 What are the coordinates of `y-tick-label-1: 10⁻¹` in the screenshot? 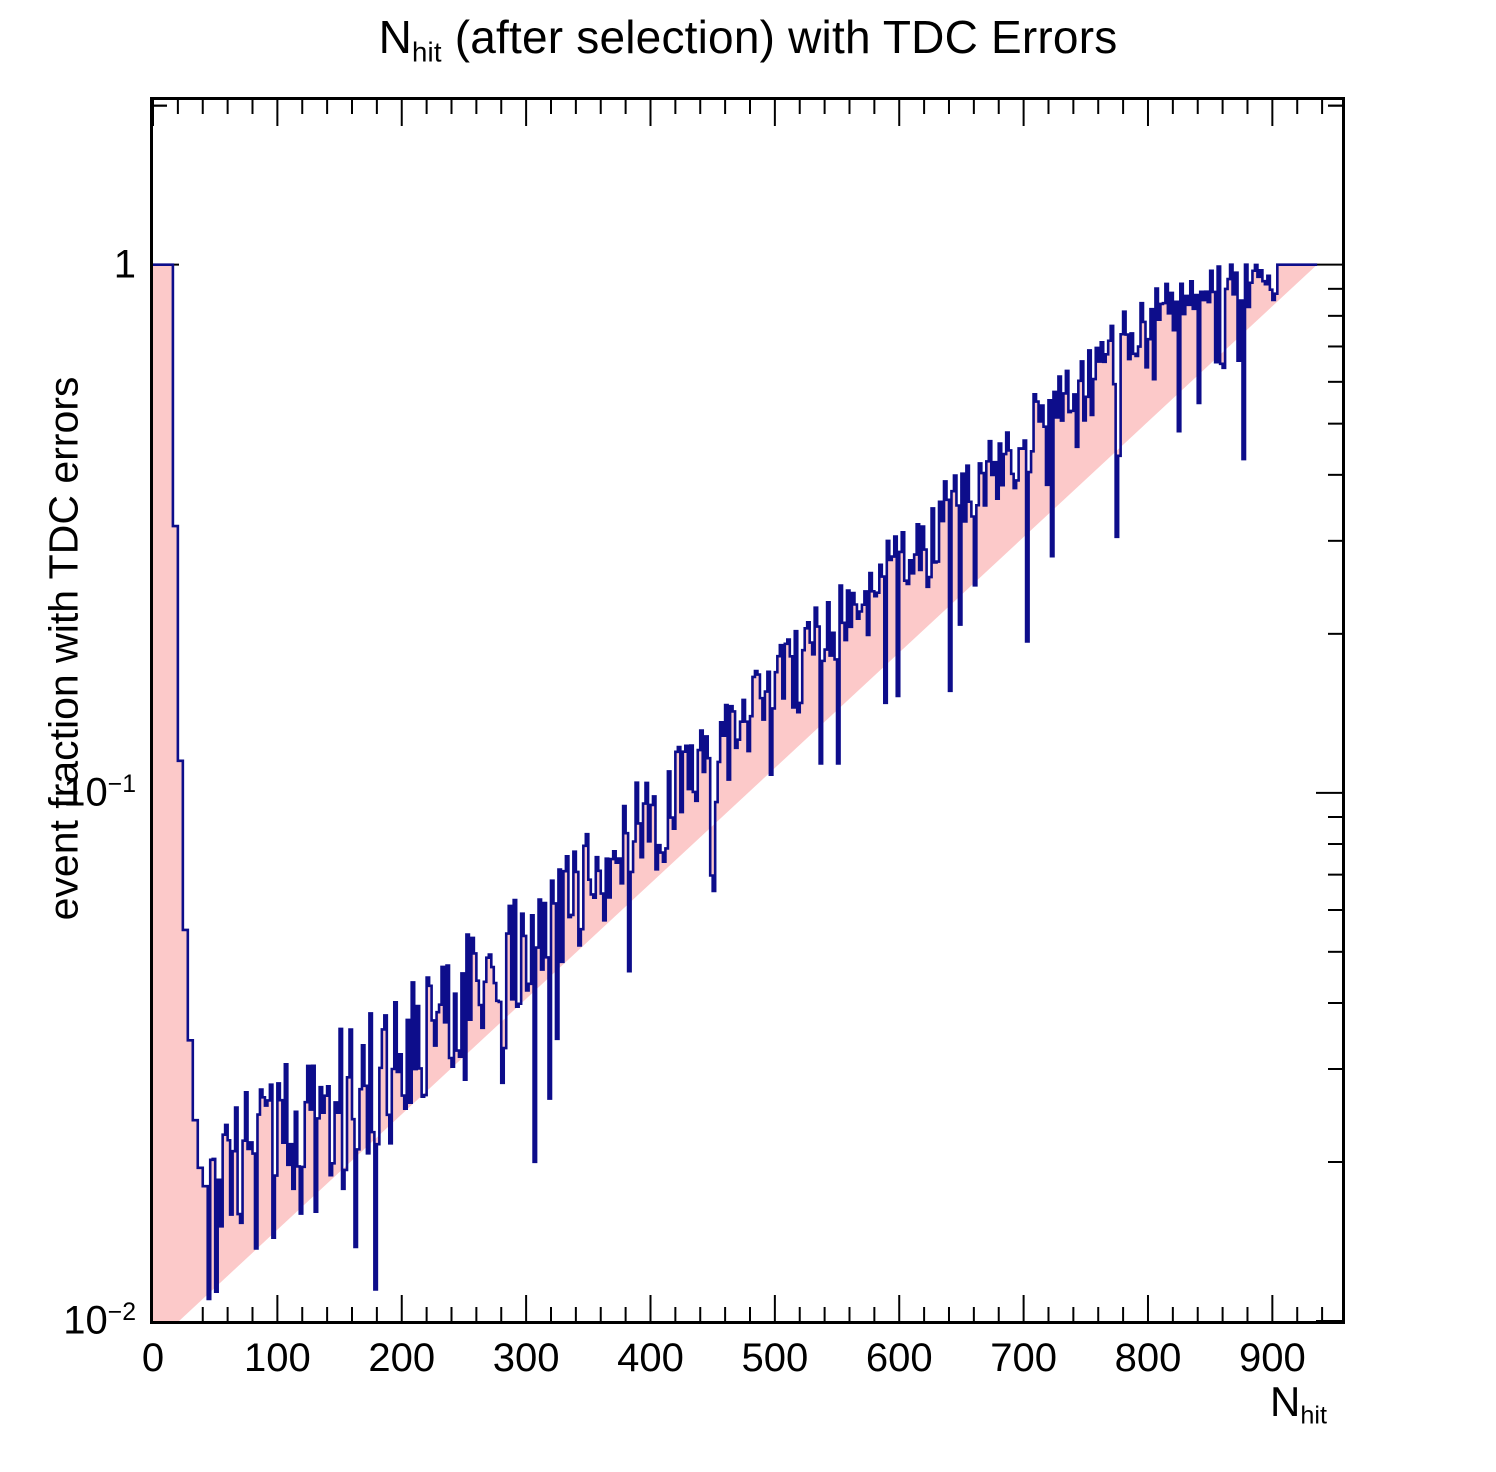 It's located at (99, 792).